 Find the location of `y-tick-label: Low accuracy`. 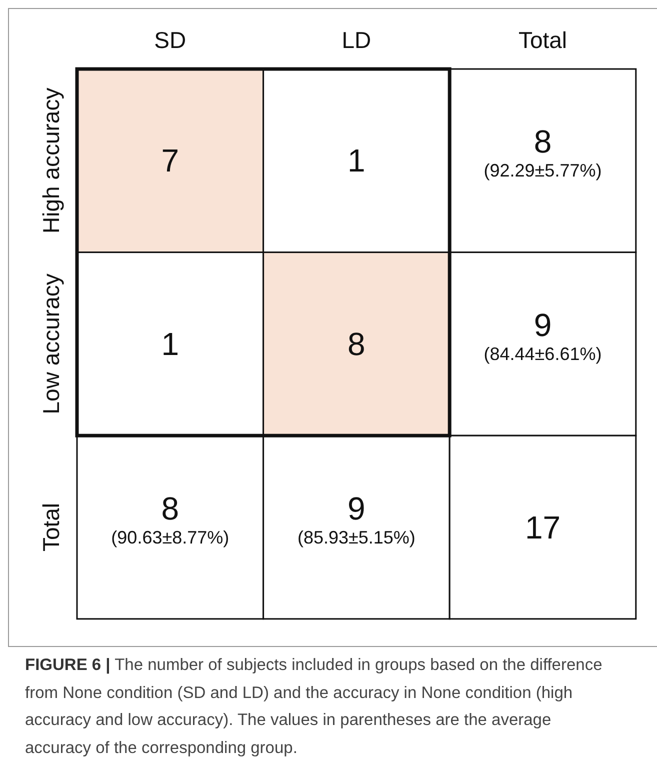

y-tick-label: Low accuracy is located at coordinates (51, 343).